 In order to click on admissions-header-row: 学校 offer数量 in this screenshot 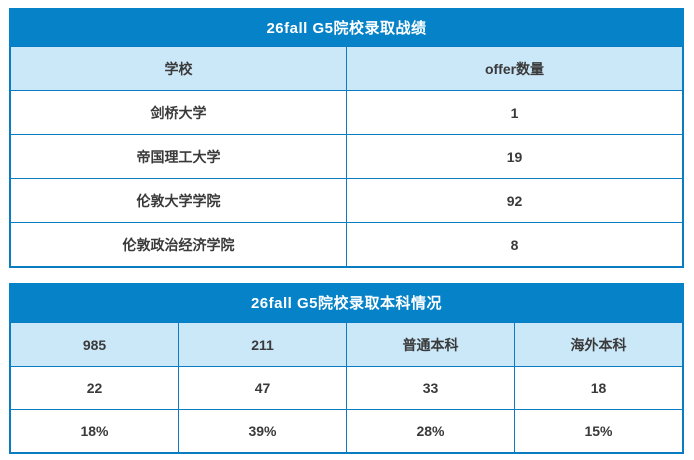, I will do `click(346, 68)`.